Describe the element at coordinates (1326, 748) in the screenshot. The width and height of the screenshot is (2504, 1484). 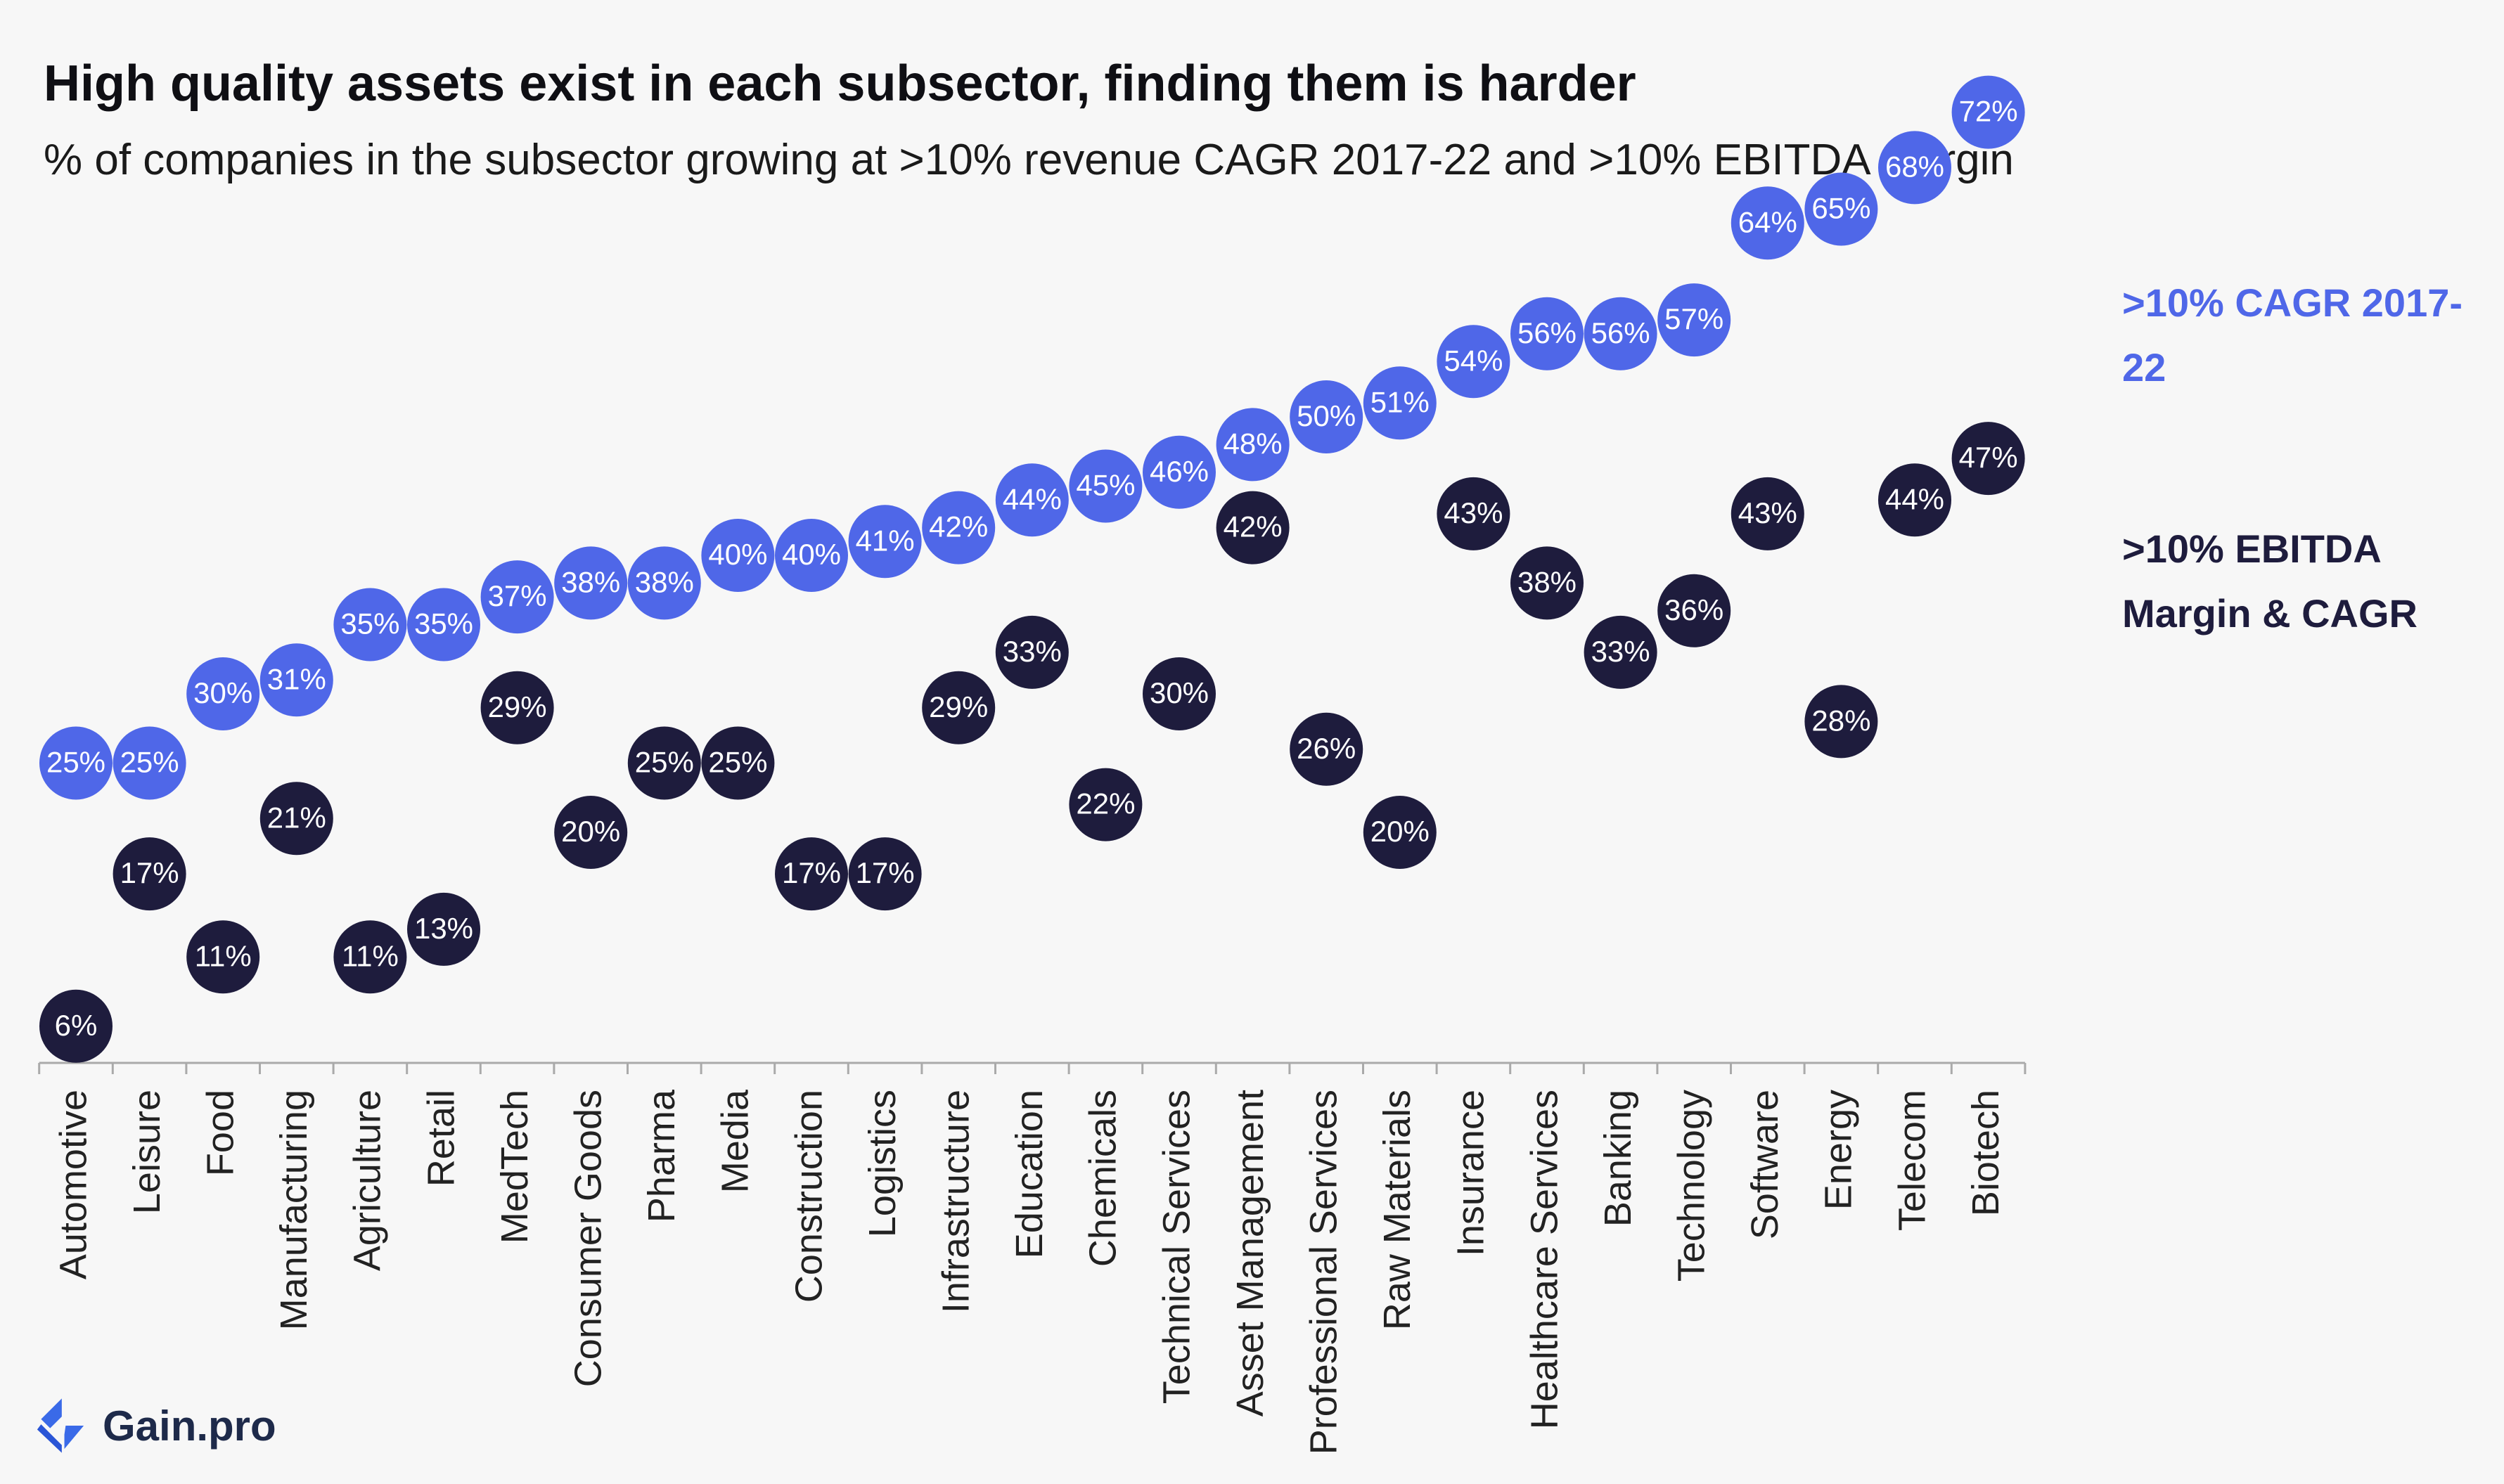
I see `ebitda-data-label: 26%` at that location.